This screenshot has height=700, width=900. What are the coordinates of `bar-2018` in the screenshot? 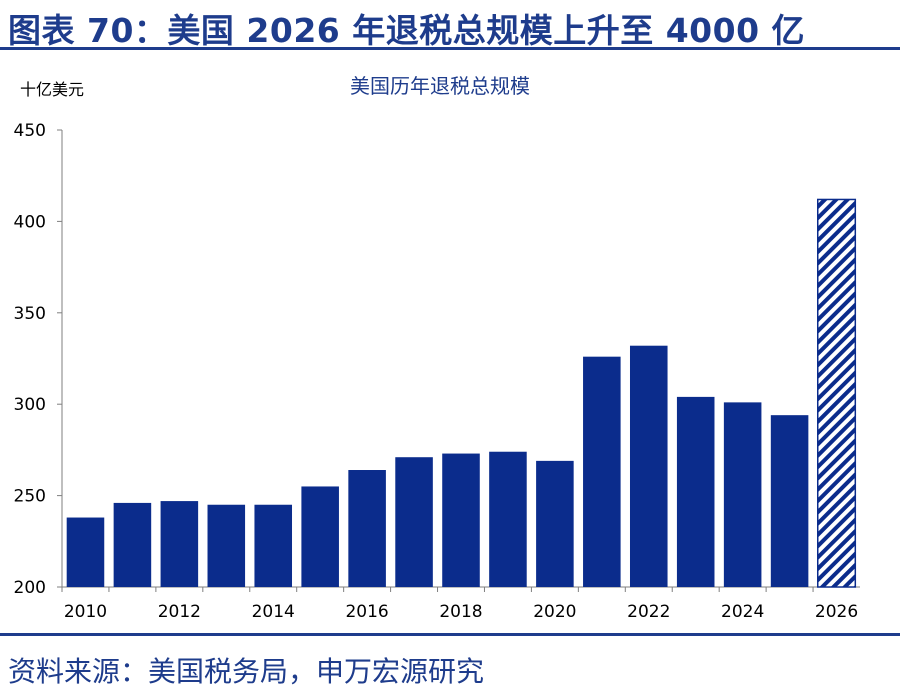 It's located at (461, 520).